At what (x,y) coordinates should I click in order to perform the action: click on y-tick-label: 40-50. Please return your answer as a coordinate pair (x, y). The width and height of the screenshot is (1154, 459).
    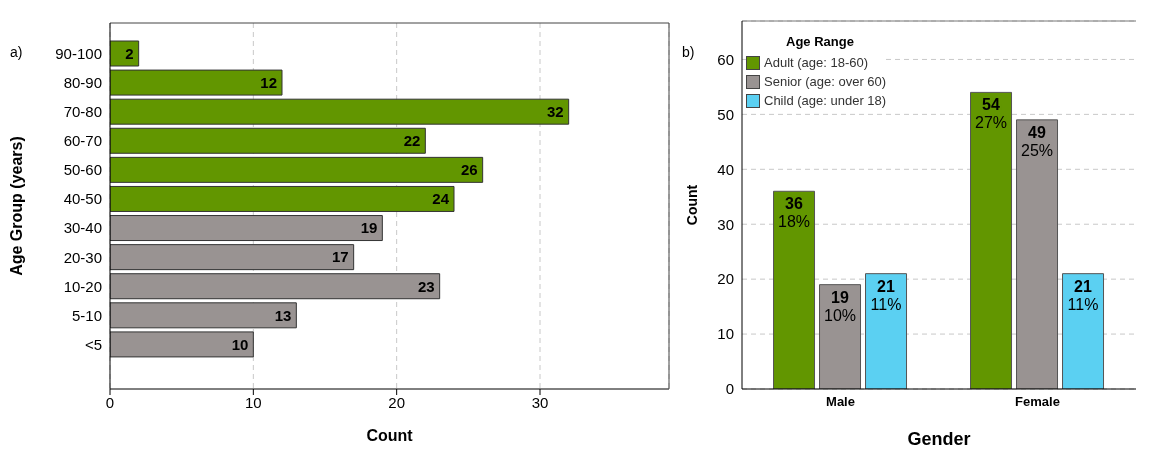
    Looking at the image, I should click on (82, 199).